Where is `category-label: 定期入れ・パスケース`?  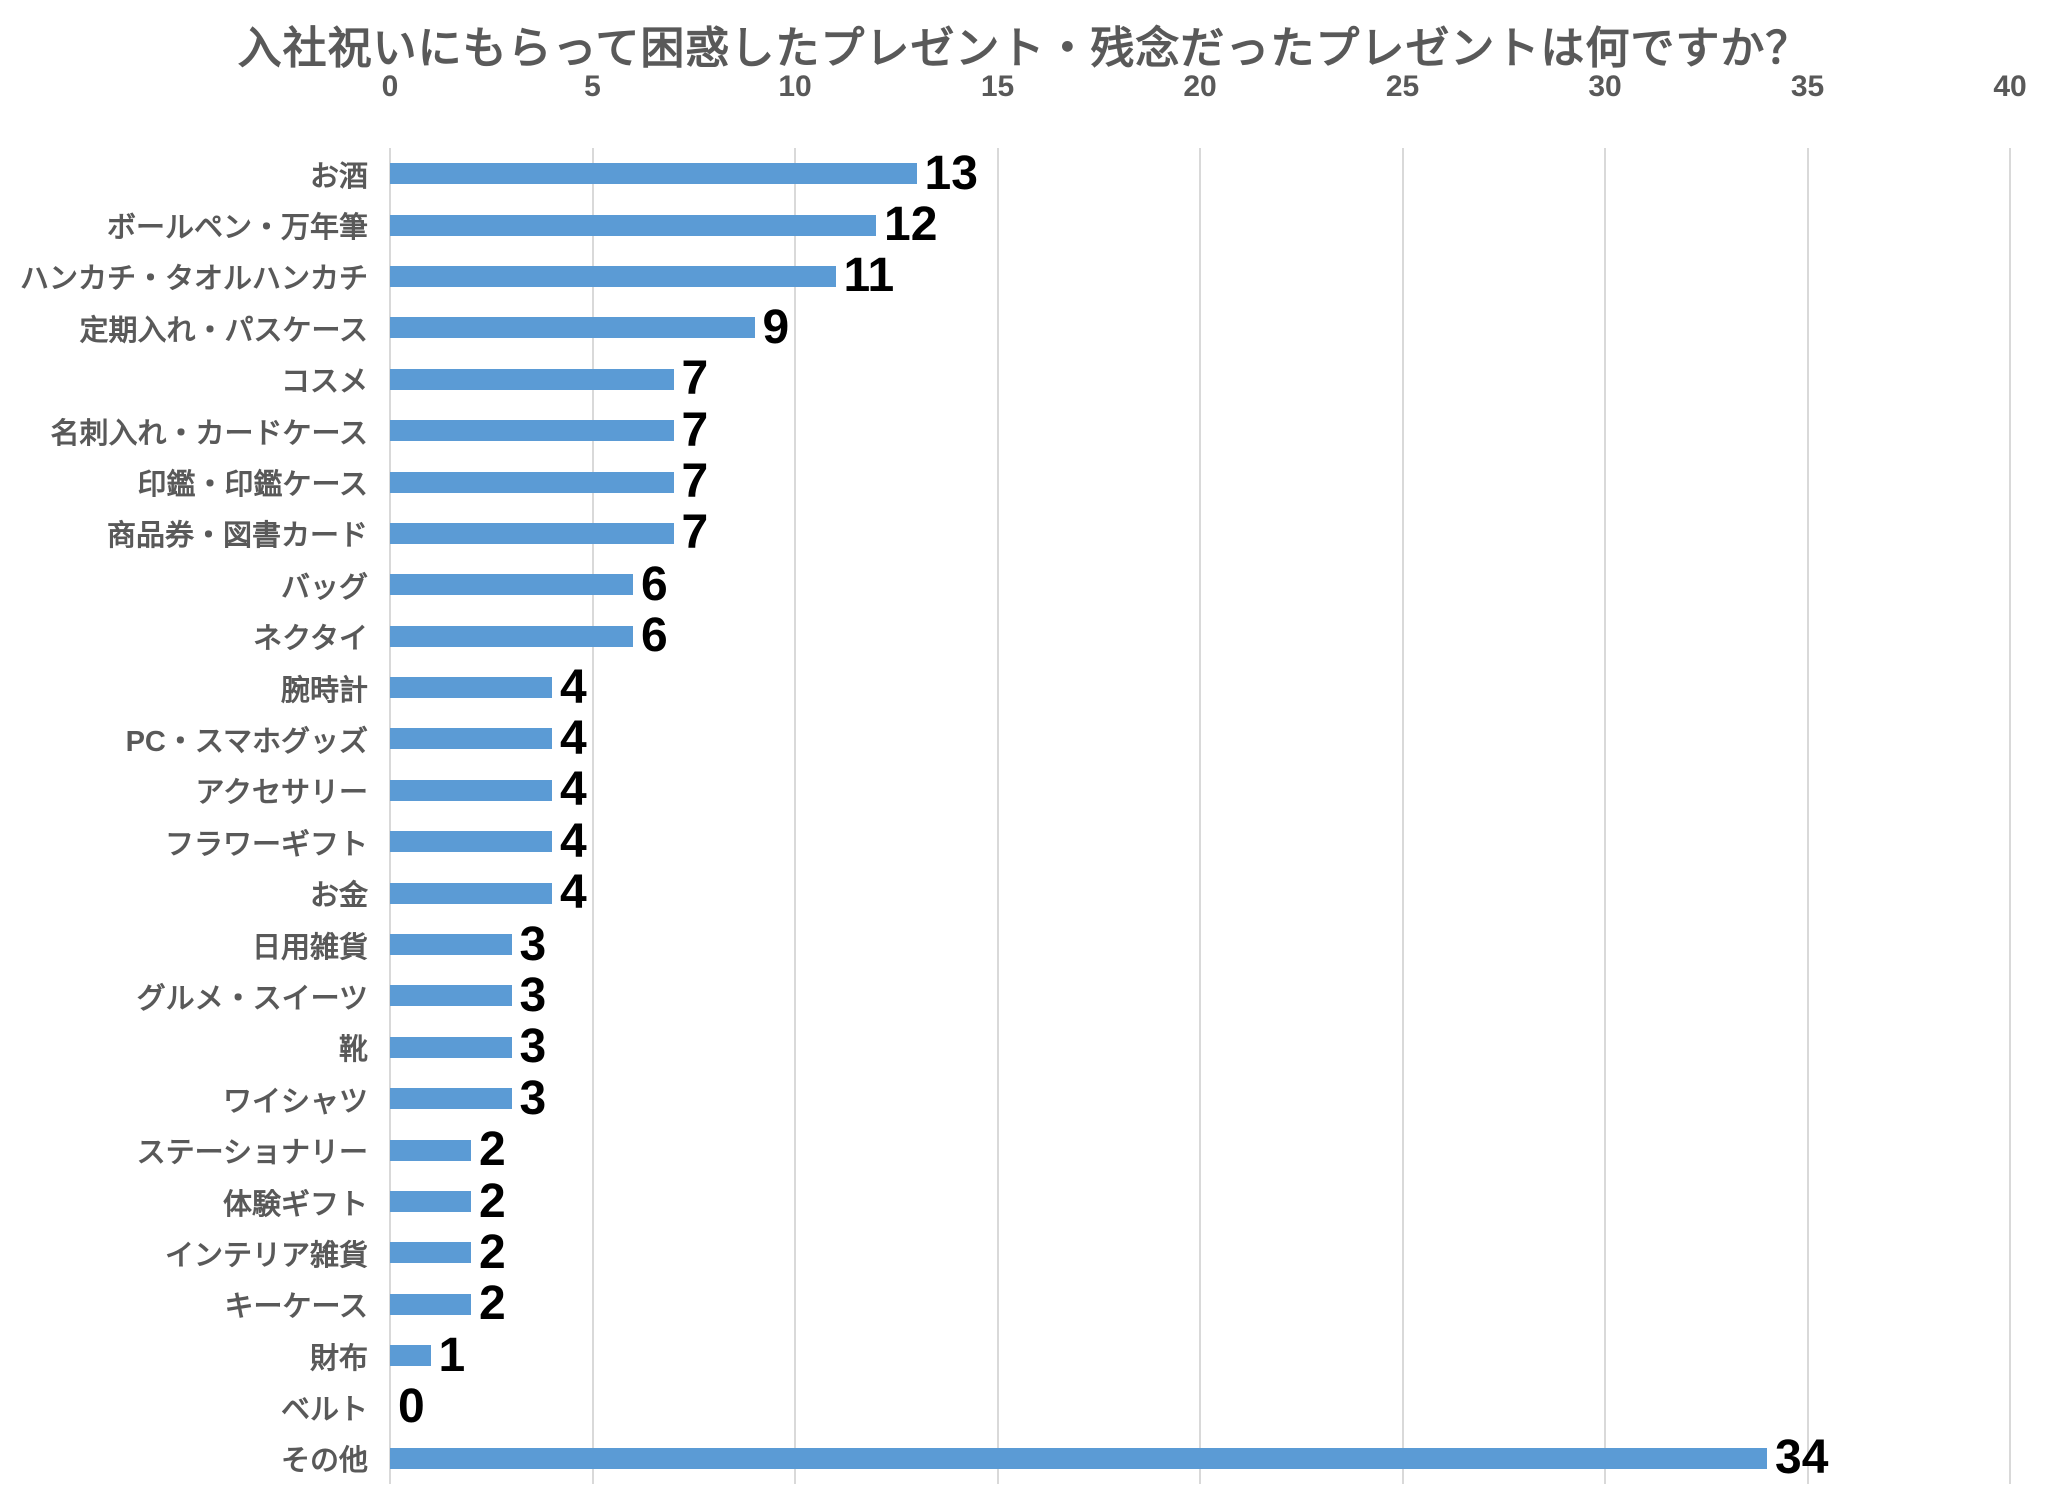
category-label: 定期入れ・パスケース is located at coordinates (223, 330).